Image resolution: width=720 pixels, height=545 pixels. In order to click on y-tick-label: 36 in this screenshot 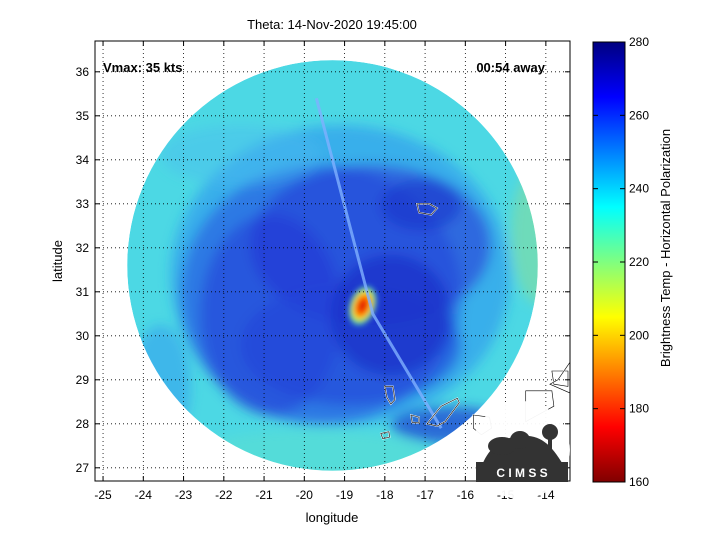, I will do `click(83, 72)`.